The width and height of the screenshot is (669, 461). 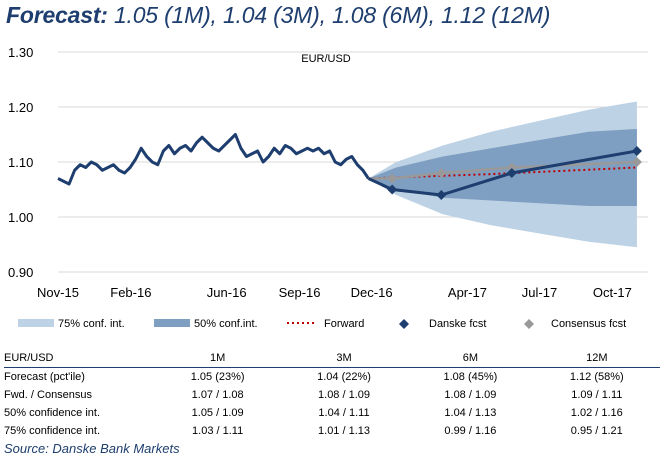 I want to click on table-cell: 1.02 / 1.16, so click(x=596, y=413).